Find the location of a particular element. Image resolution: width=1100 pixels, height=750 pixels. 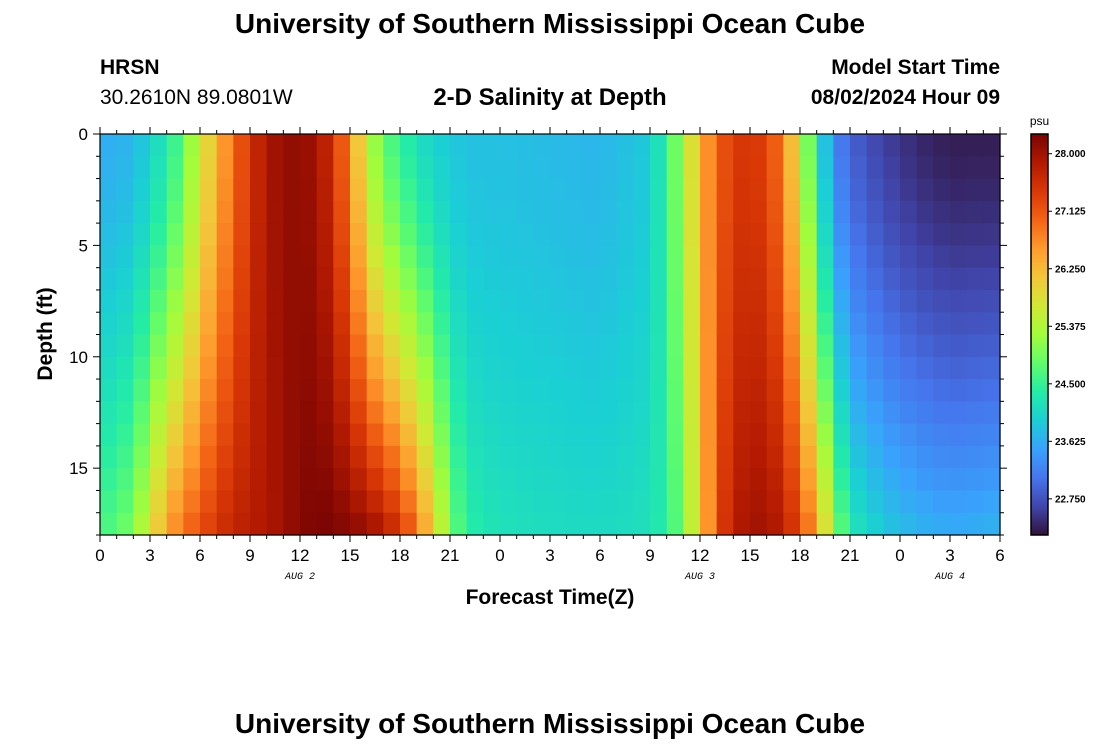

x-tick-label: 15 is located at coordinates (750, 555).